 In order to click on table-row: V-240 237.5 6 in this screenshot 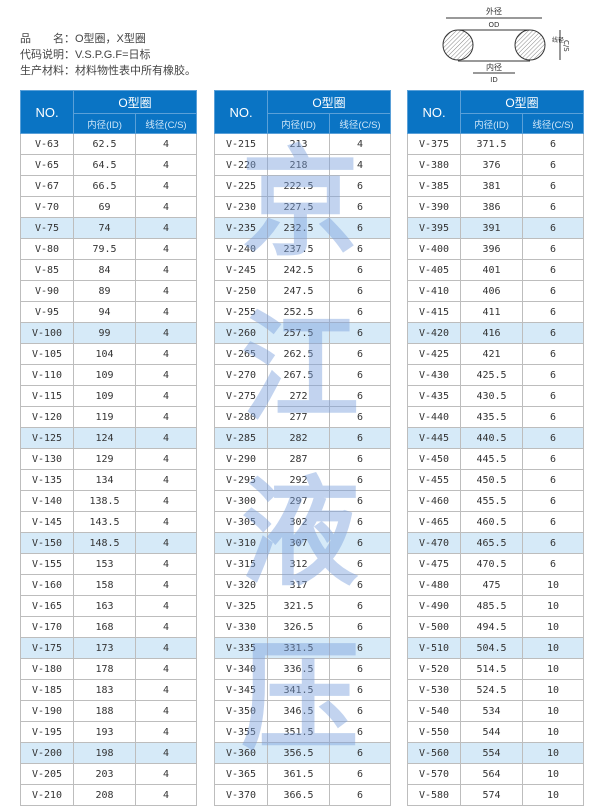, I will do `click(302, 249)`.